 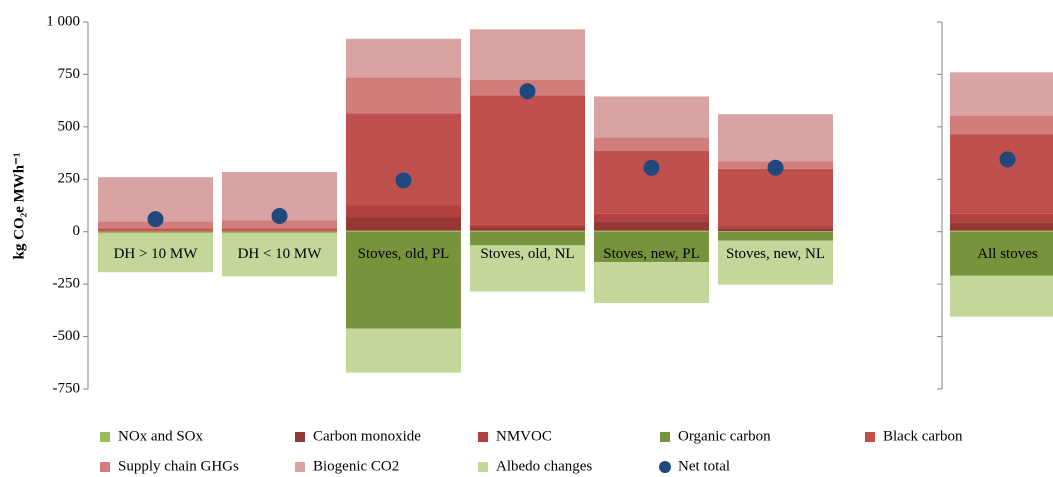 I want to click on y-tick-label: 750, so click(x=69, y=74).